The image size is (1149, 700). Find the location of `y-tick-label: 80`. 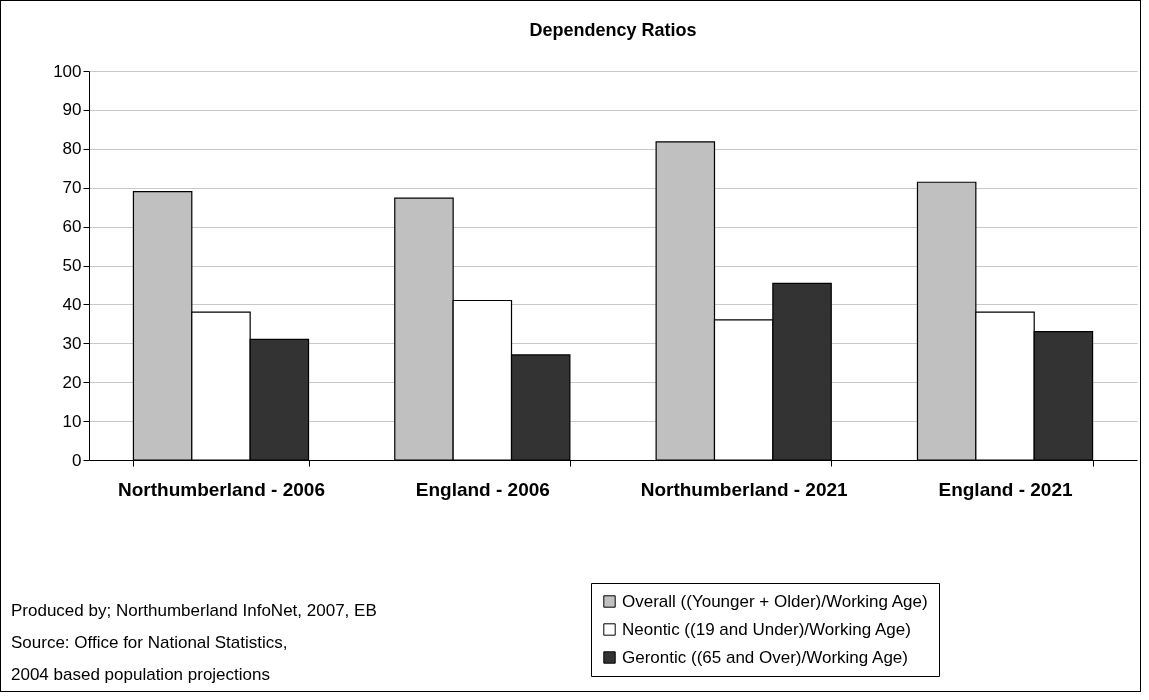

y-tick-label: 80 is located at coordinates (72, 149).